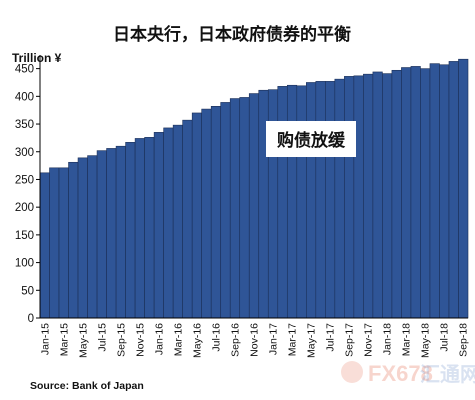 The image size is (475, 400). Describe the element at coordinates (24, 153) in the screenshot. I see `y-tick-label-300: 300` at that location.